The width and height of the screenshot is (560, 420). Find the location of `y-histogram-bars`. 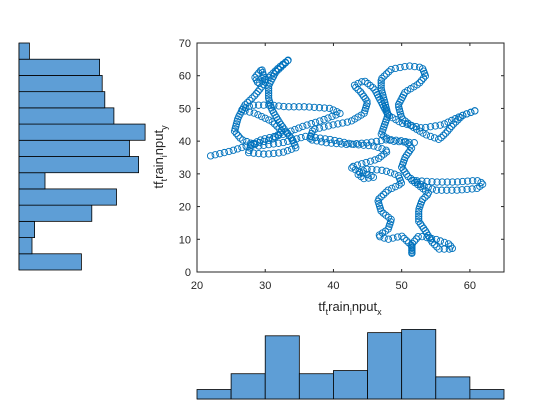

y-histogram-bars is located at coordinates (82, 156).